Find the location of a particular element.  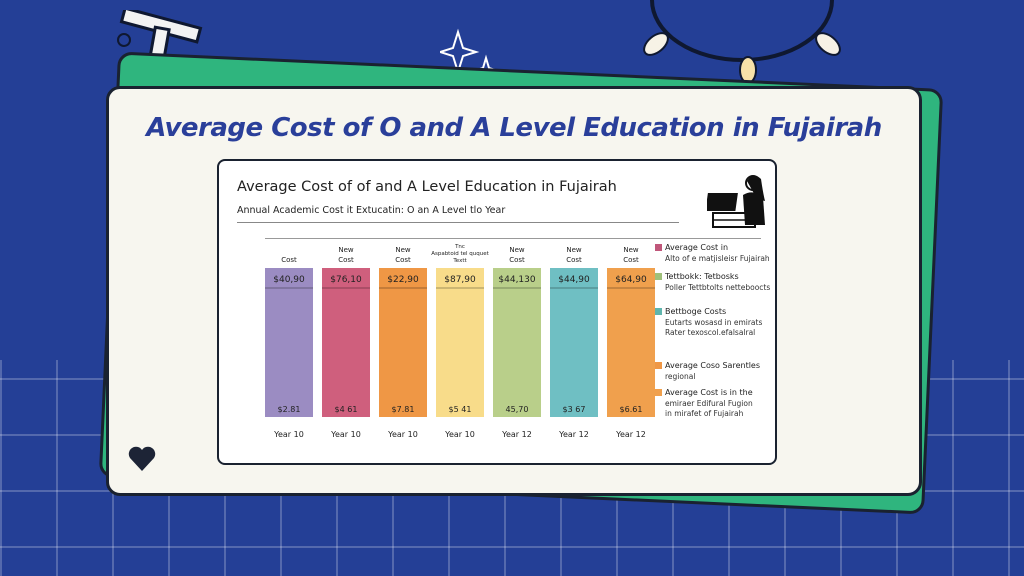

bar-header-label: Aspabtoid tel ququet is located at coordinates (460, 254).